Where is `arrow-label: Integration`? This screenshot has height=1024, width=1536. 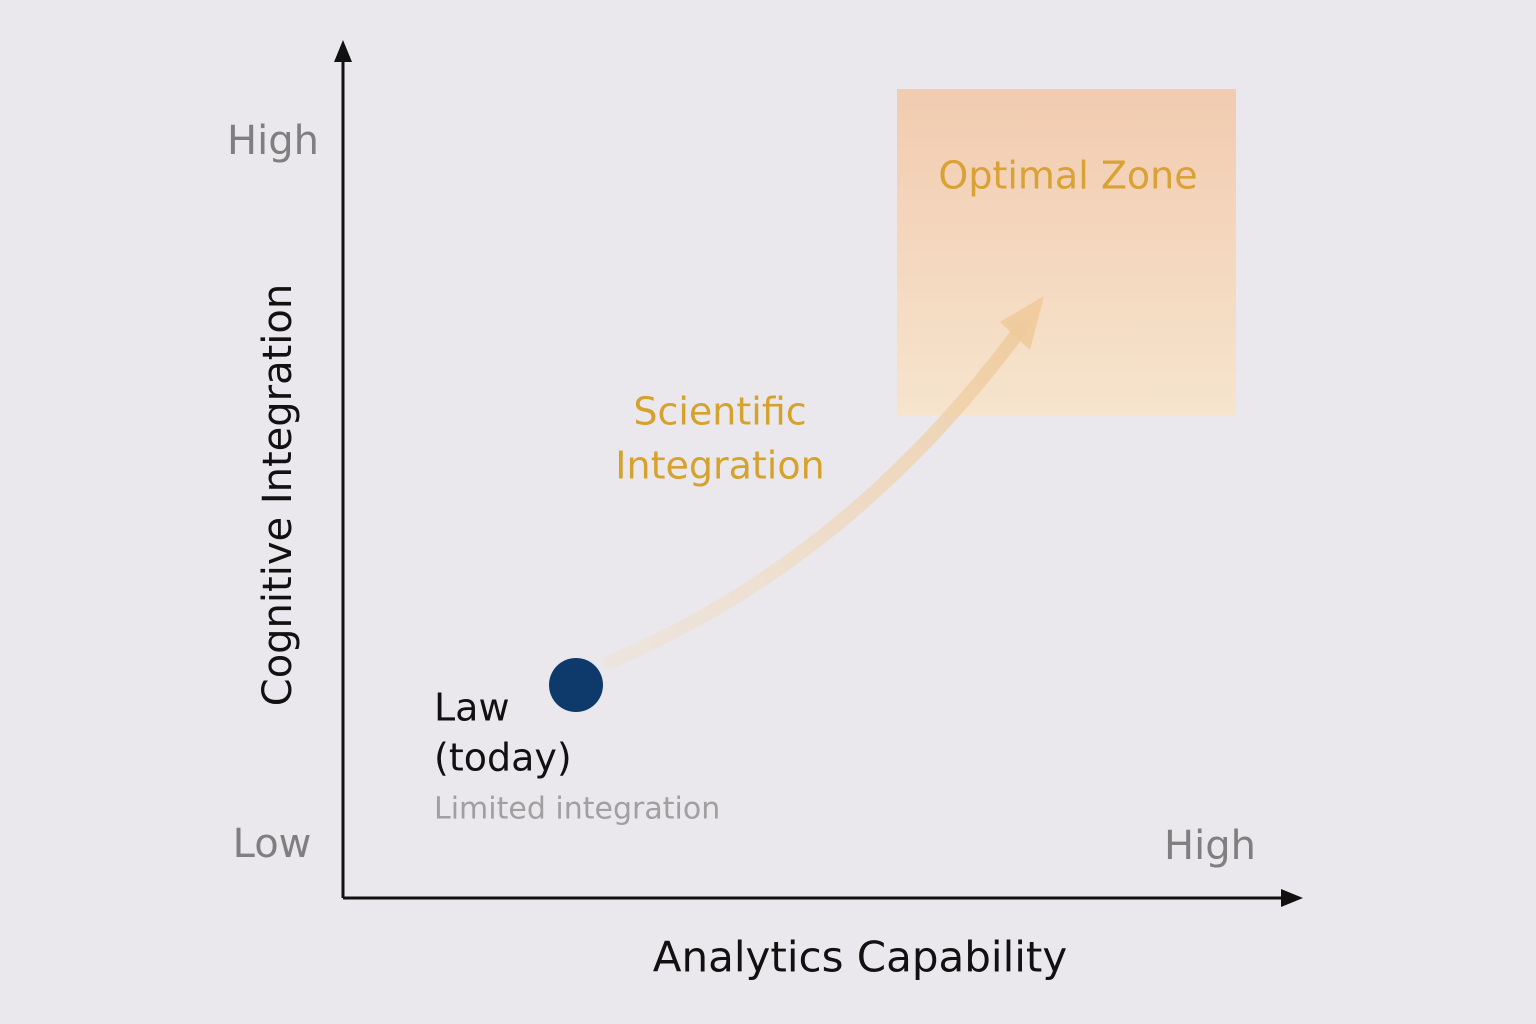 arrow-label: Integration is located at coordinates (719, 466).